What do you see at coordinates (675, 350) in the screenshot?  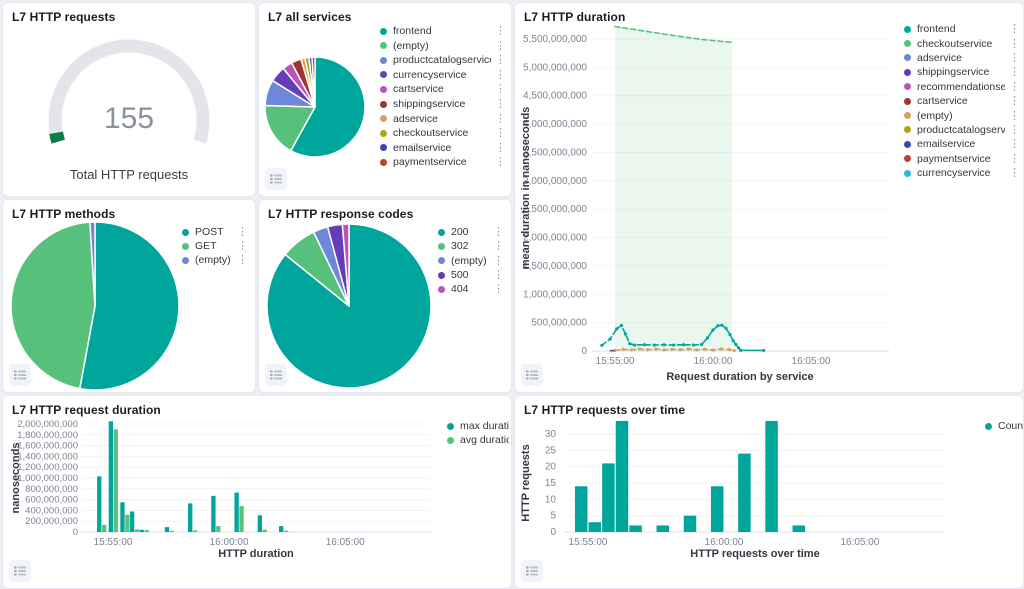 I see `series-line-empty` at bounding box center [675, 350].